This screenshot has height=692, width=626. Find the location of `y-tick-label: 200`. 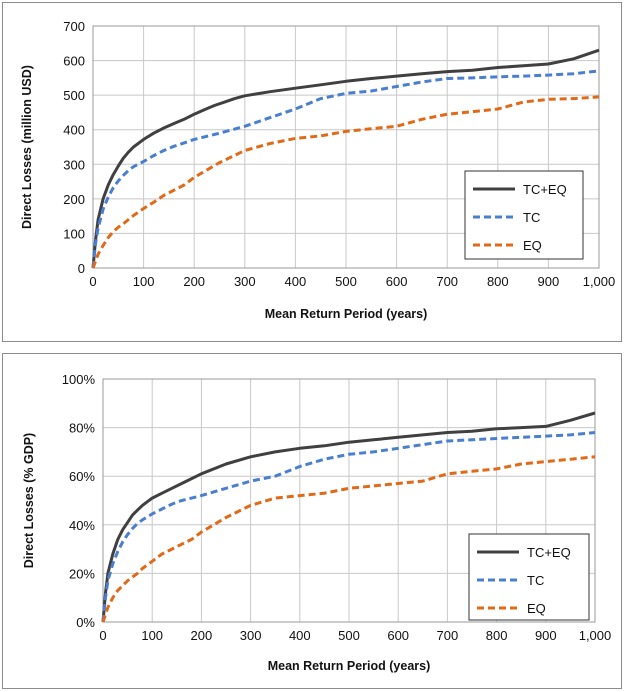

y-tick-label: 200 is located at coordinates (74, 199).